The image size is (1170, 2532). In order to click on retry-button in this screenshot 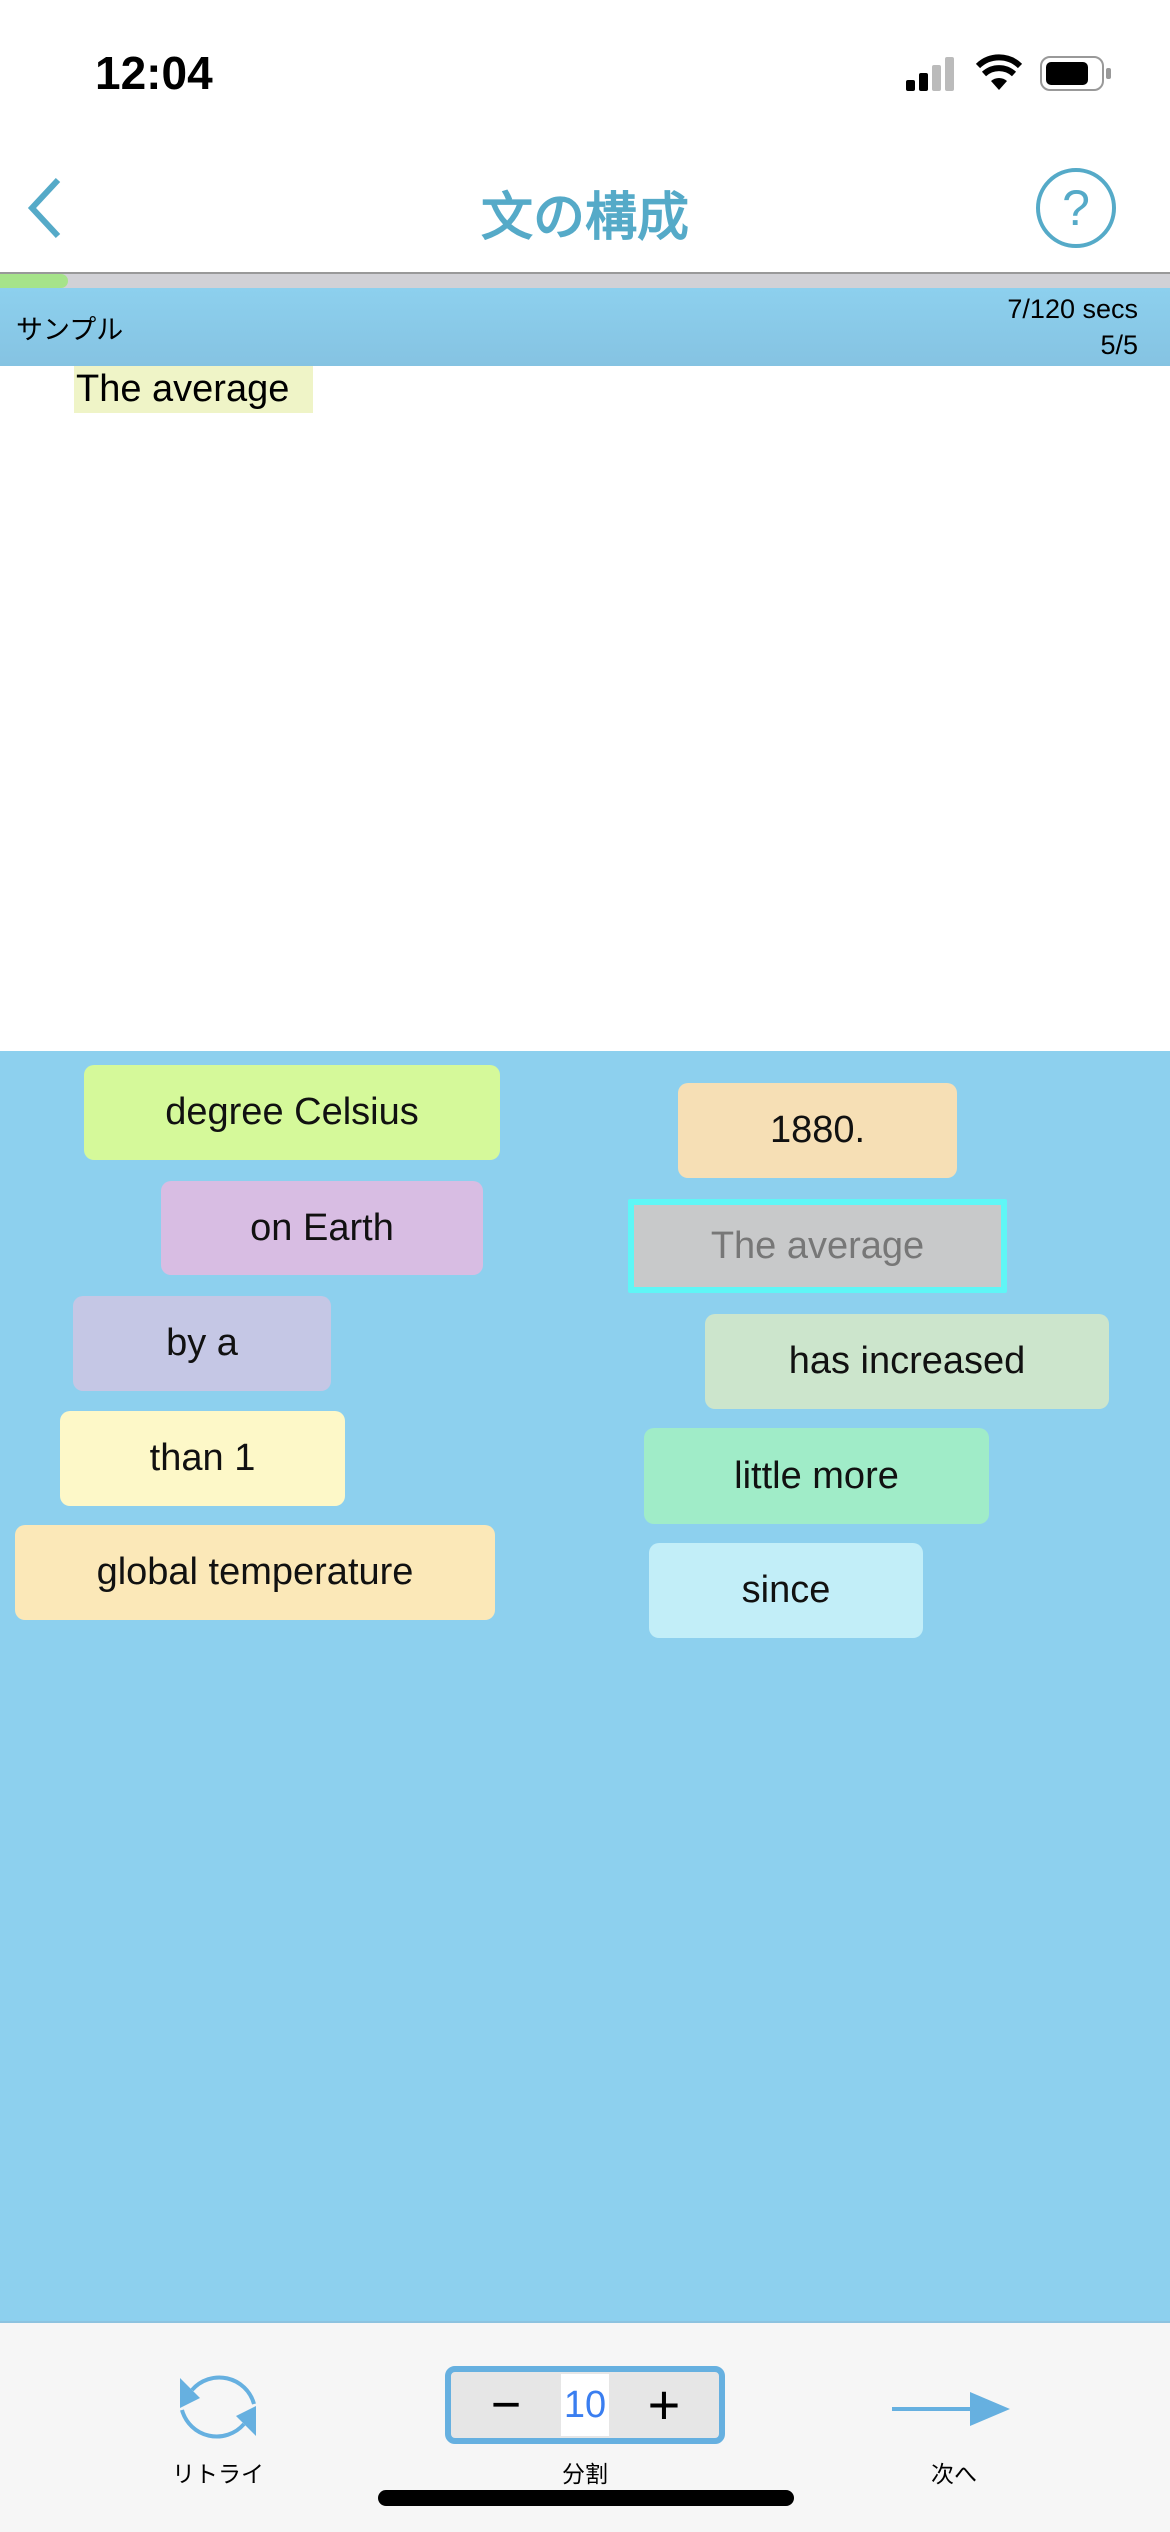, I will do `click(218, 2407)`.